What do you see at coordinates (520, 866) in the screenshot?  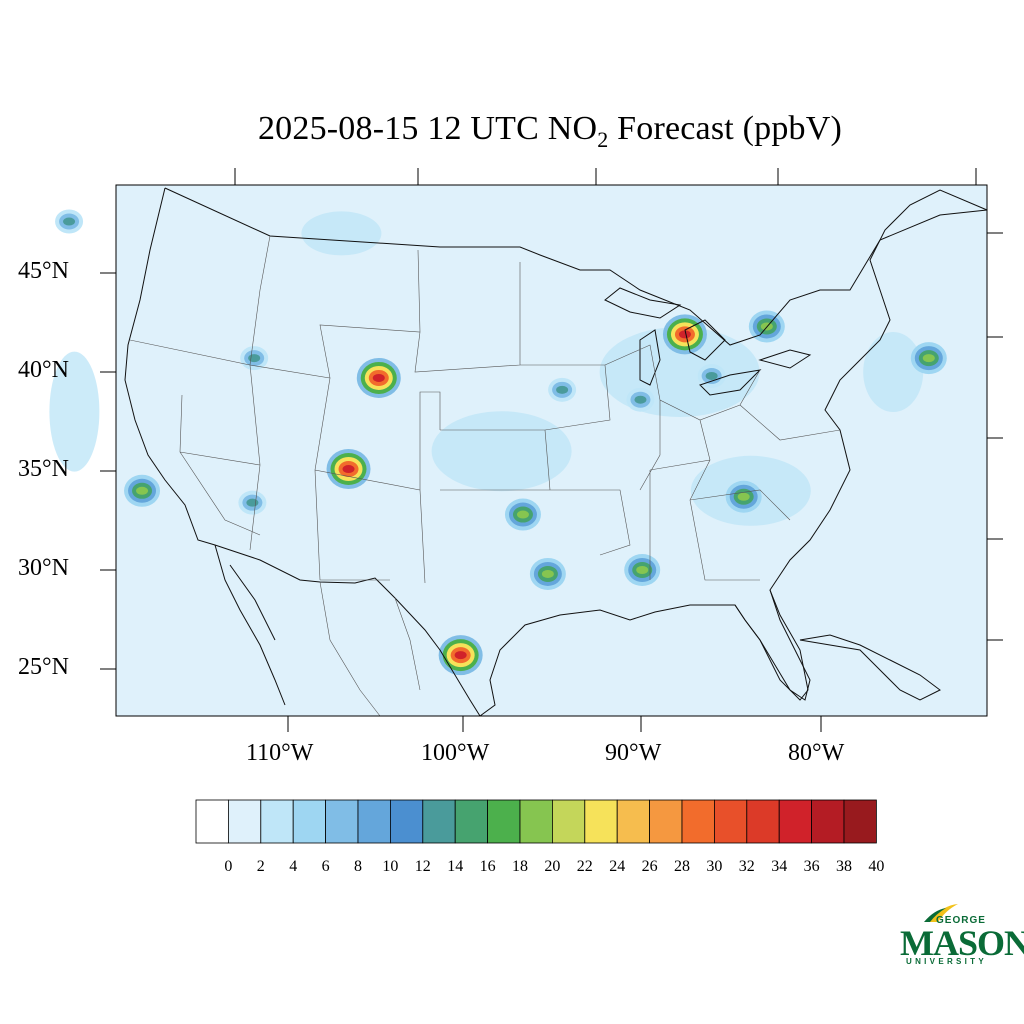 I see `colorbar-tick-label: 18` at bounding box center [520, 866].